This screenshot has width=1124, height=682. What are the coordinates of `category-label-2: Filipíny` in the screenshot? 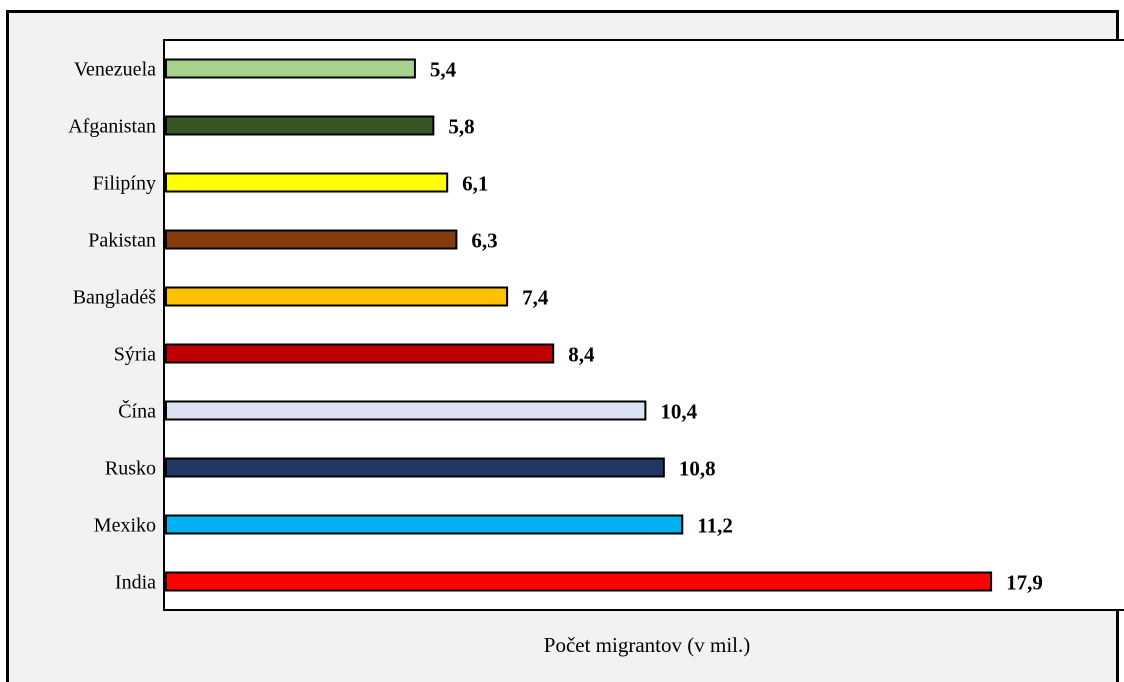 It's located at (124, 184).